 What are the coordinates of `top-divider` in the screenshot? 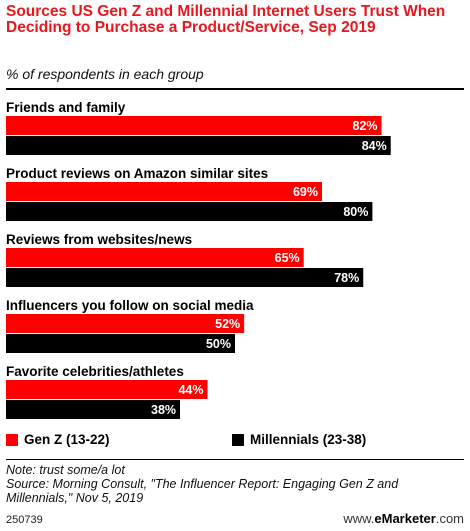 It's located at (235, 89).